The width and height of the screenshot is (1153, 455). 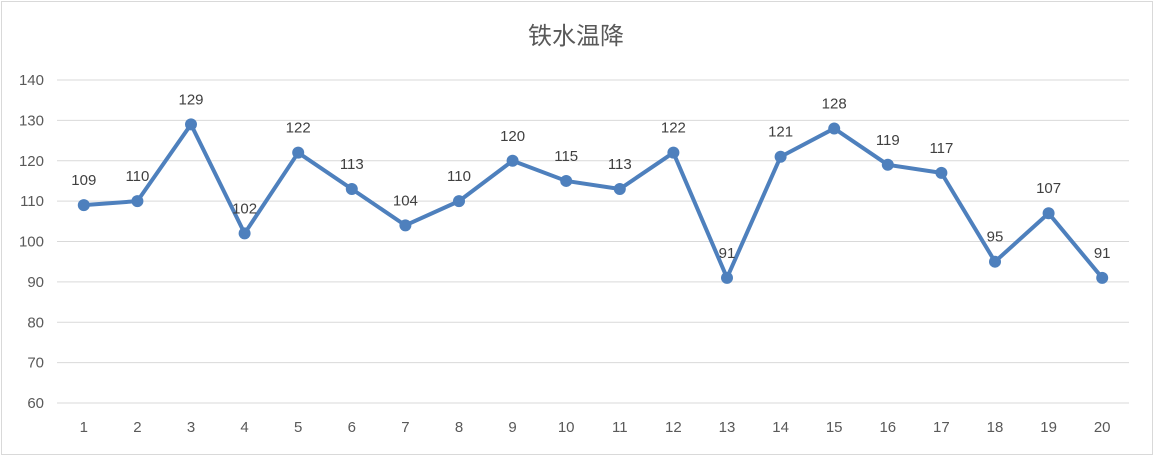 What do you see at coordinates (941, 148) in the screenshot?
I see `data-label: 117` at bounding box center [941, 148].